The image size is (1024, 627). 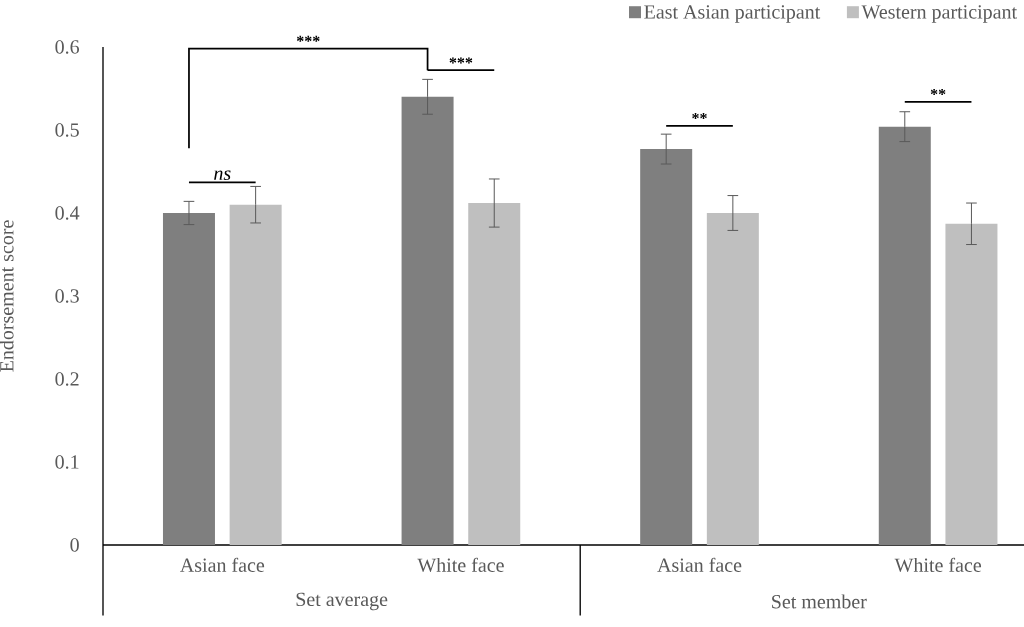 What do you see at coordinates (67, 47) in the screenshot?
I see `y-tick-label: 0.6` at bounding box center [67, 47].